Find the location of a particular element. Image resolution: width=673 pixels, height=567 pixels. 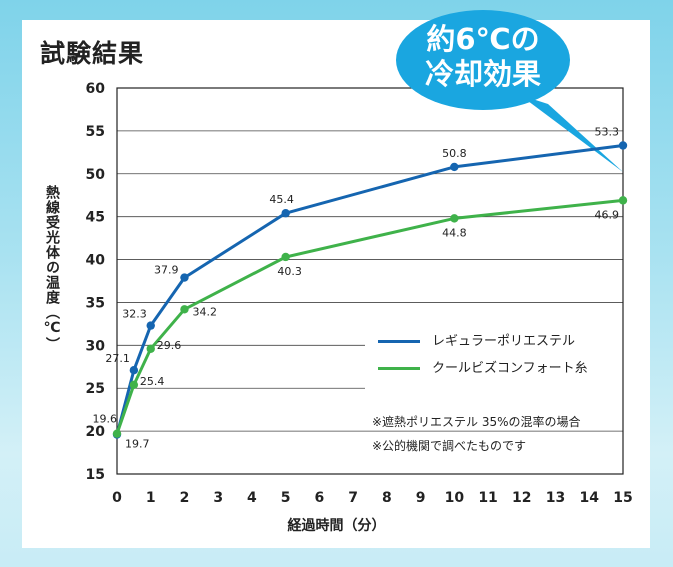

data-label: 46.9 is located at coordinates (607, 214).